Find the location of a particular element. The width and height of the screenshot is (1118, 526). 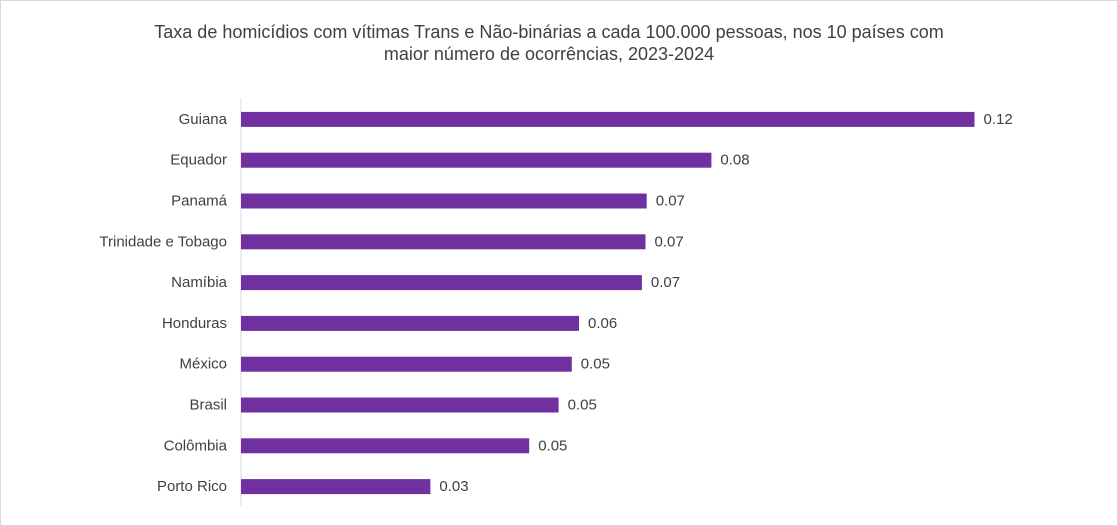

category-label: Colômbia is located at coordinates (196, 445).